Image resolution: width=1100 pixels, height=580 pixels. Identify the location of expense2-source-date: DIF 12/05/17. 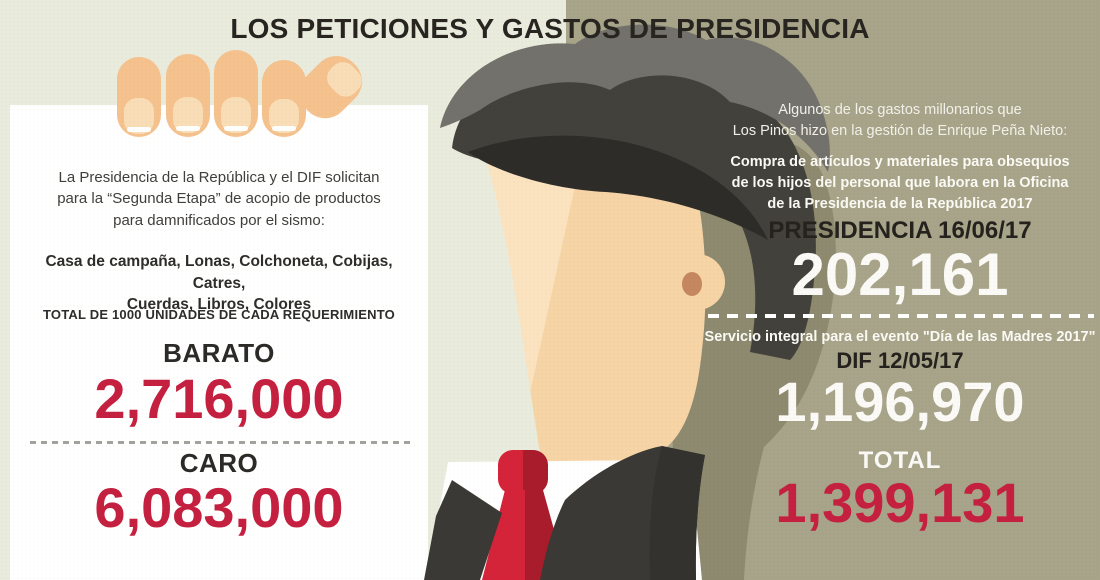
(900, 360).